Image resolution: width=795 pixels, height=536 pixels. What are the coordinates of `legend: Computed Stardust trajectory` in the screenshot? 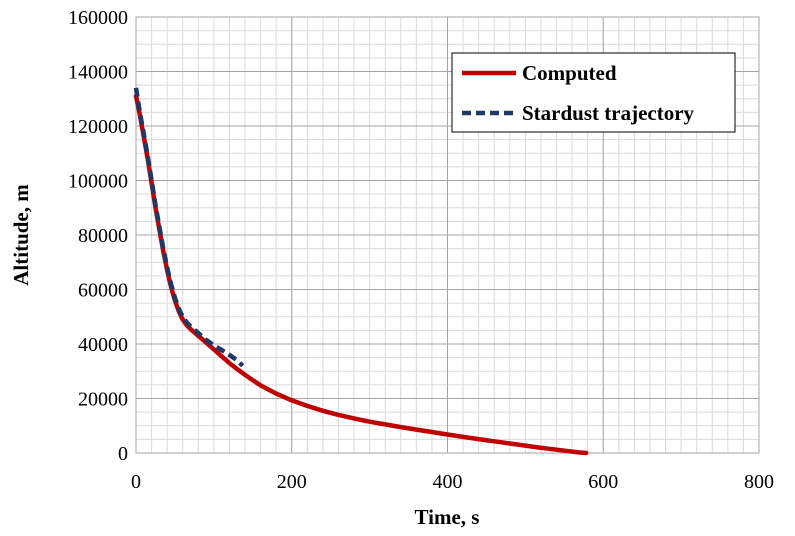 It's located at (593, 92).